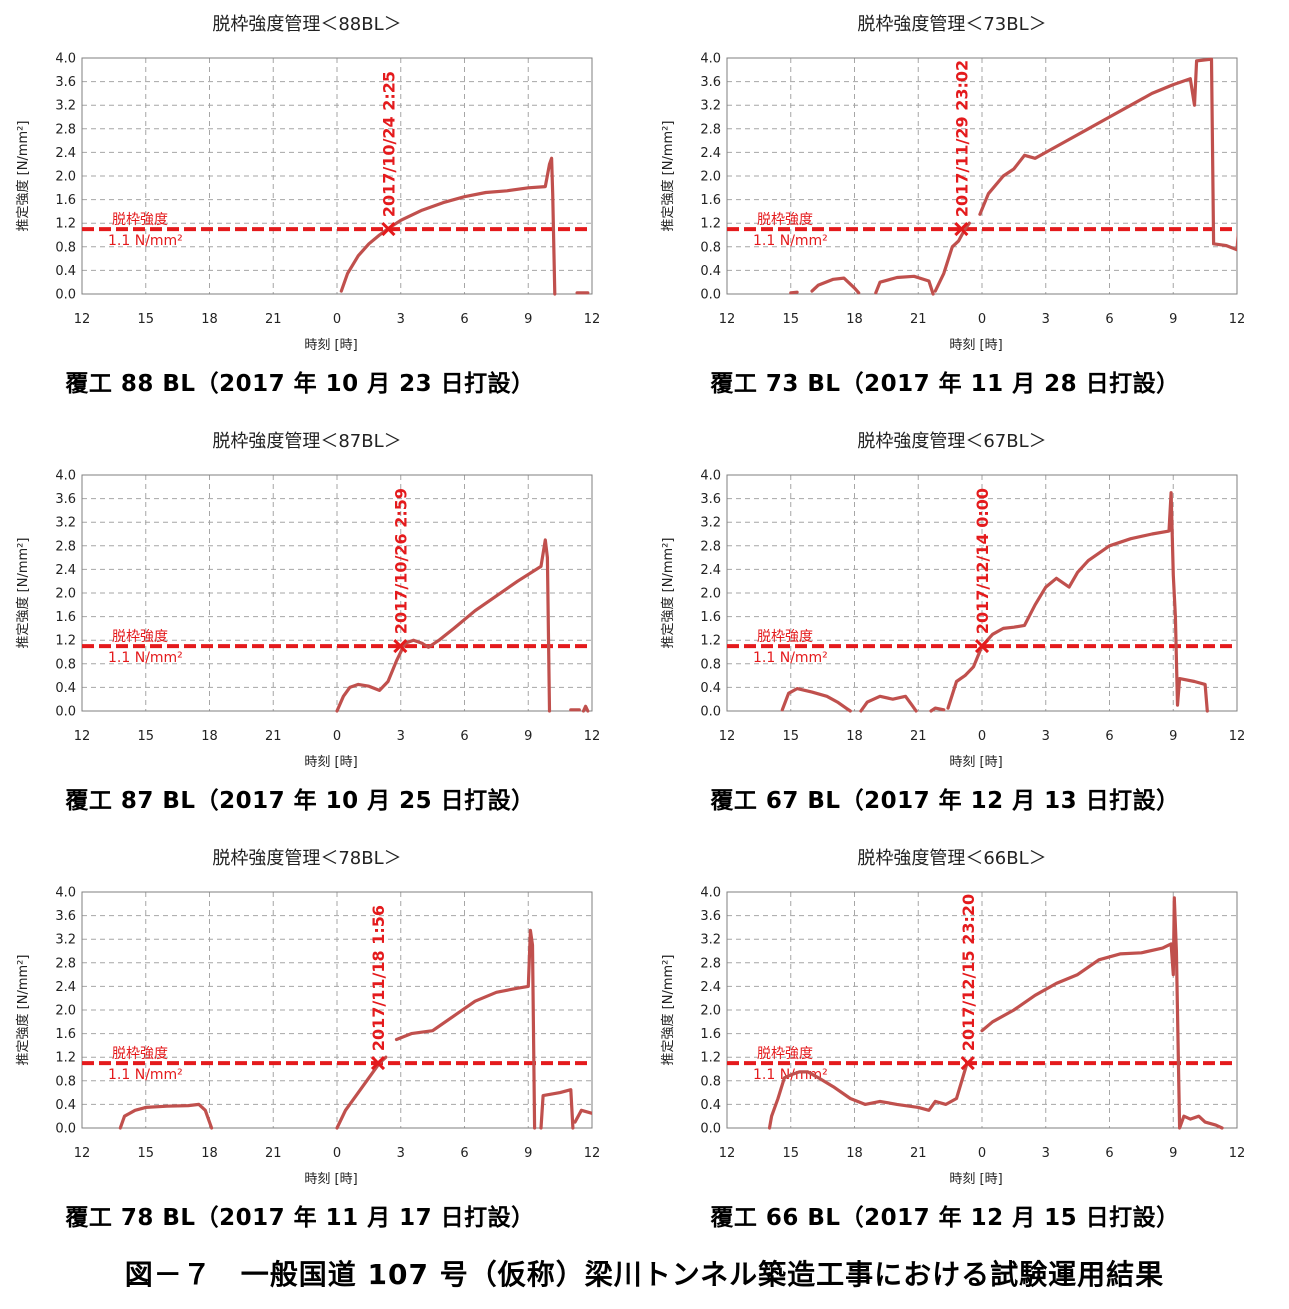 The width and height of the screenshot is (1289, 1309). What do you see at coordinates (982, 561) in the screenshot?
I see `marker-timestamp: 2017/12/14 0:00` at bounding box center [982, 561].